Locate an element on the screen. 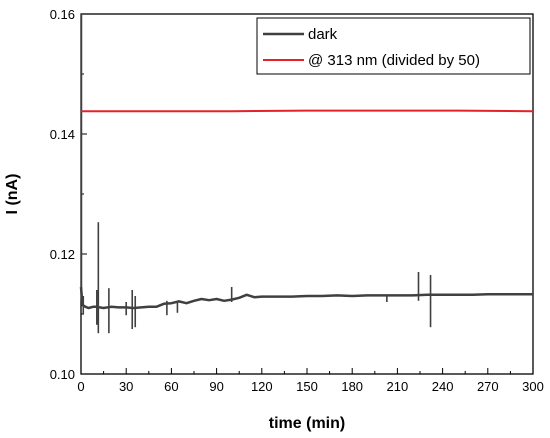  x-tick-label: 120 is located at coordinates (262, 386).